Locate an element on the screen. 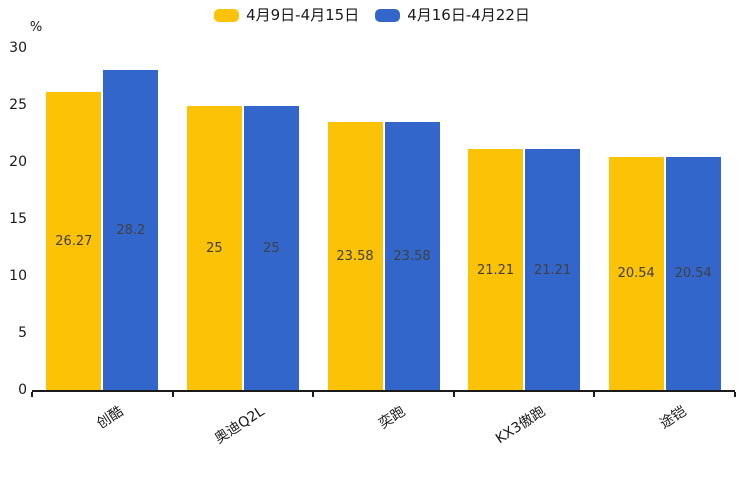 The height and width of the screenshot is (496, 744). legend-swatch-week2 is located at coordinates (388, 15).